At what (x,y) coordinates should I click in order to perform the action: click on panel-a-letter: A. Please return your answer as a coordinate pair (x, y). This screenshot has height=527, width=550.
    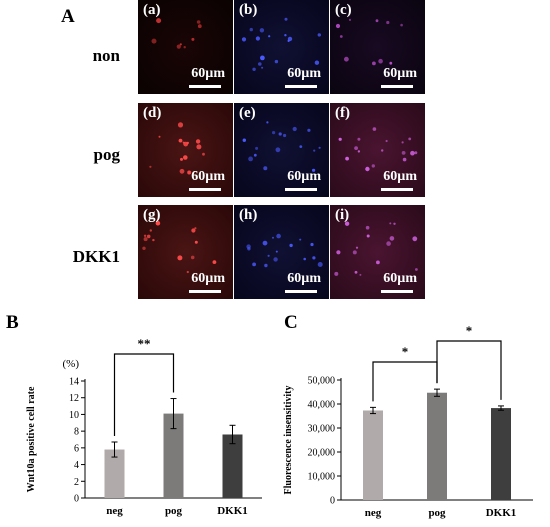
    Looking at the image, I should click on (68, 16).